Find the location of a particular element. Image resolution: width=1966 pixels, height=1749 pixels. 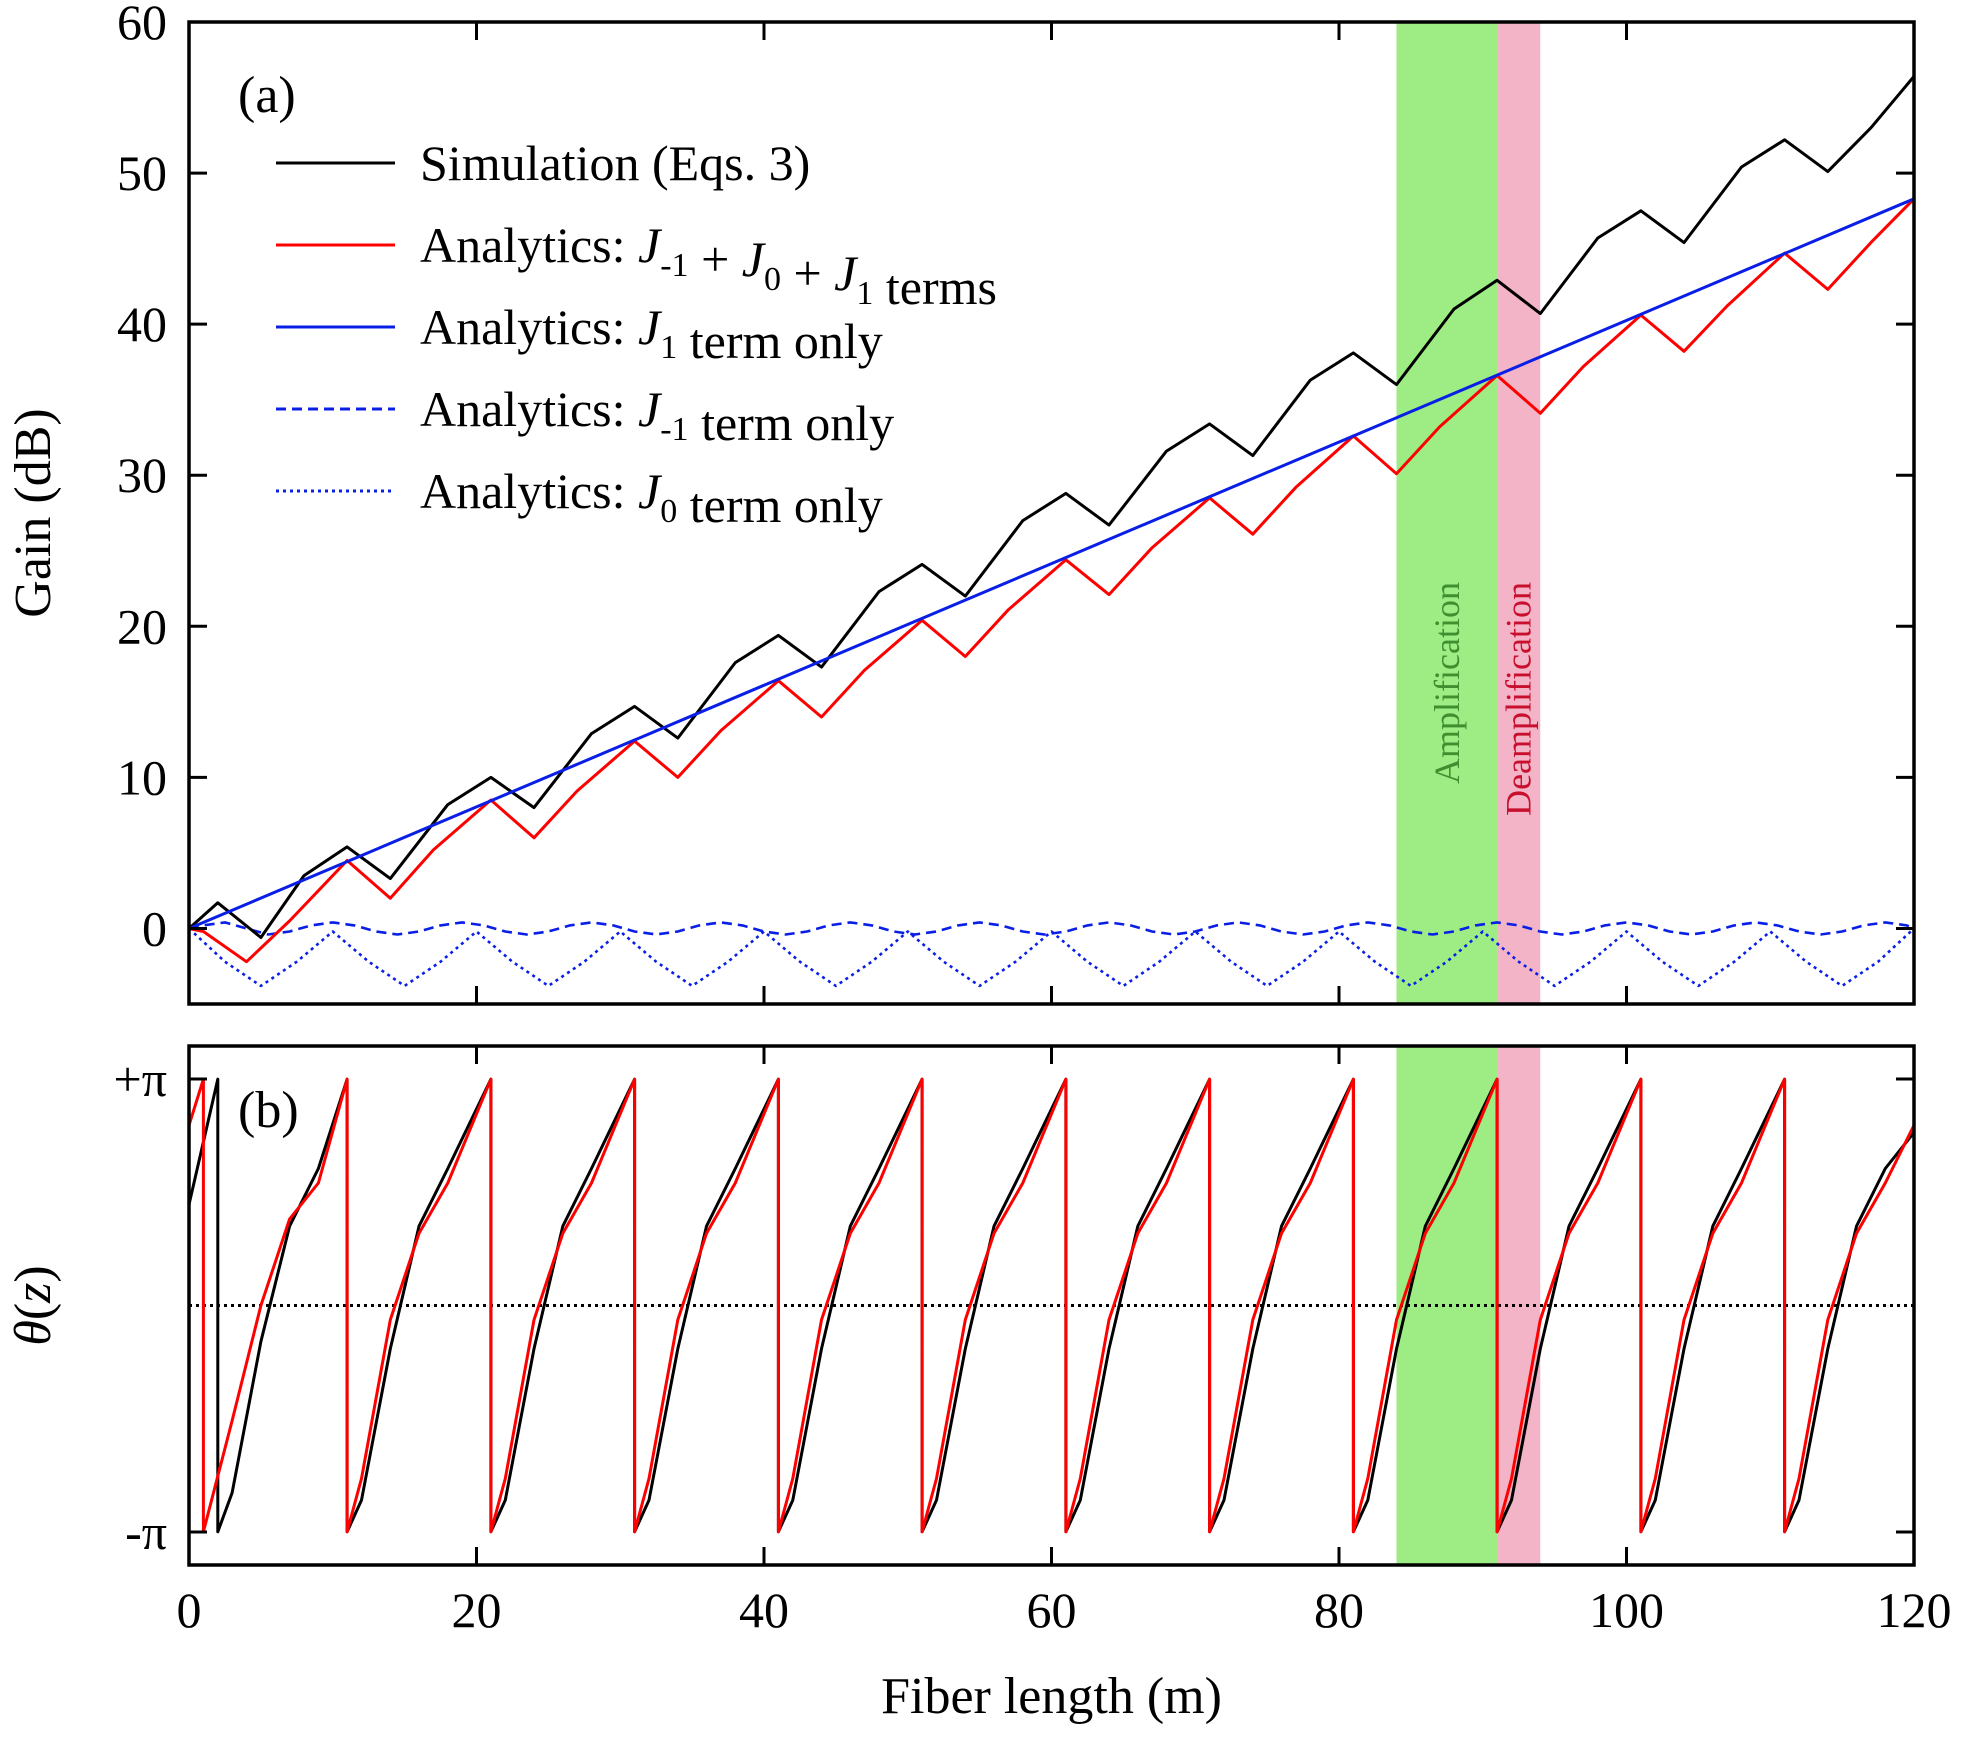

y-tick-label: 40 is located at coordinates (142, 324).